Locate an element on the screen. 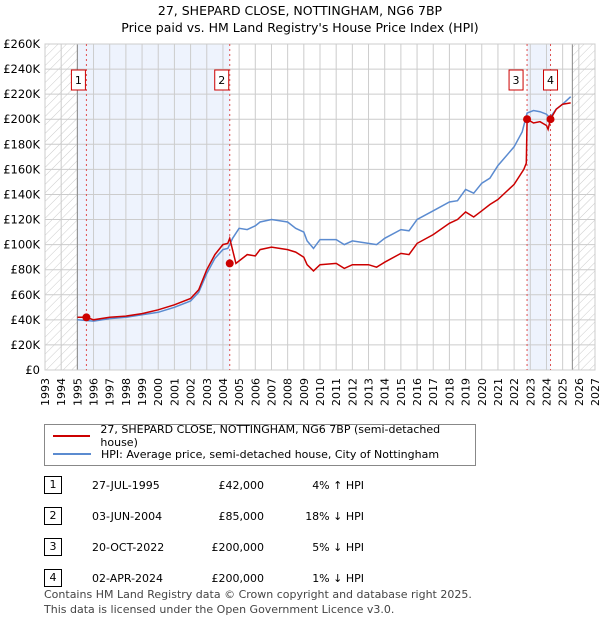 The image size is (600, 620). transaction-number: 1 is located at coordinates (53, 485).